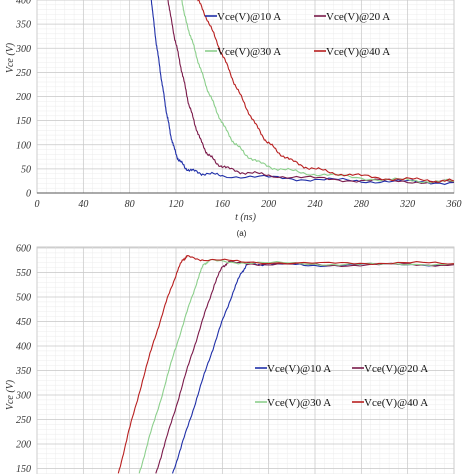  I want to click on x-tick-label: 160, so click(222, 204).